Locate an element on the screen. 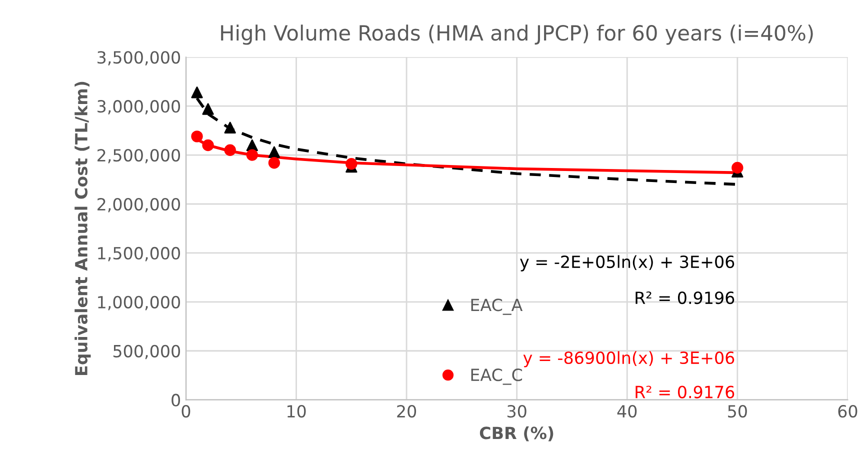 The height and width of the screenshot is (476, 865). x-tick-label: 30 is located at coordinates (517, 411).